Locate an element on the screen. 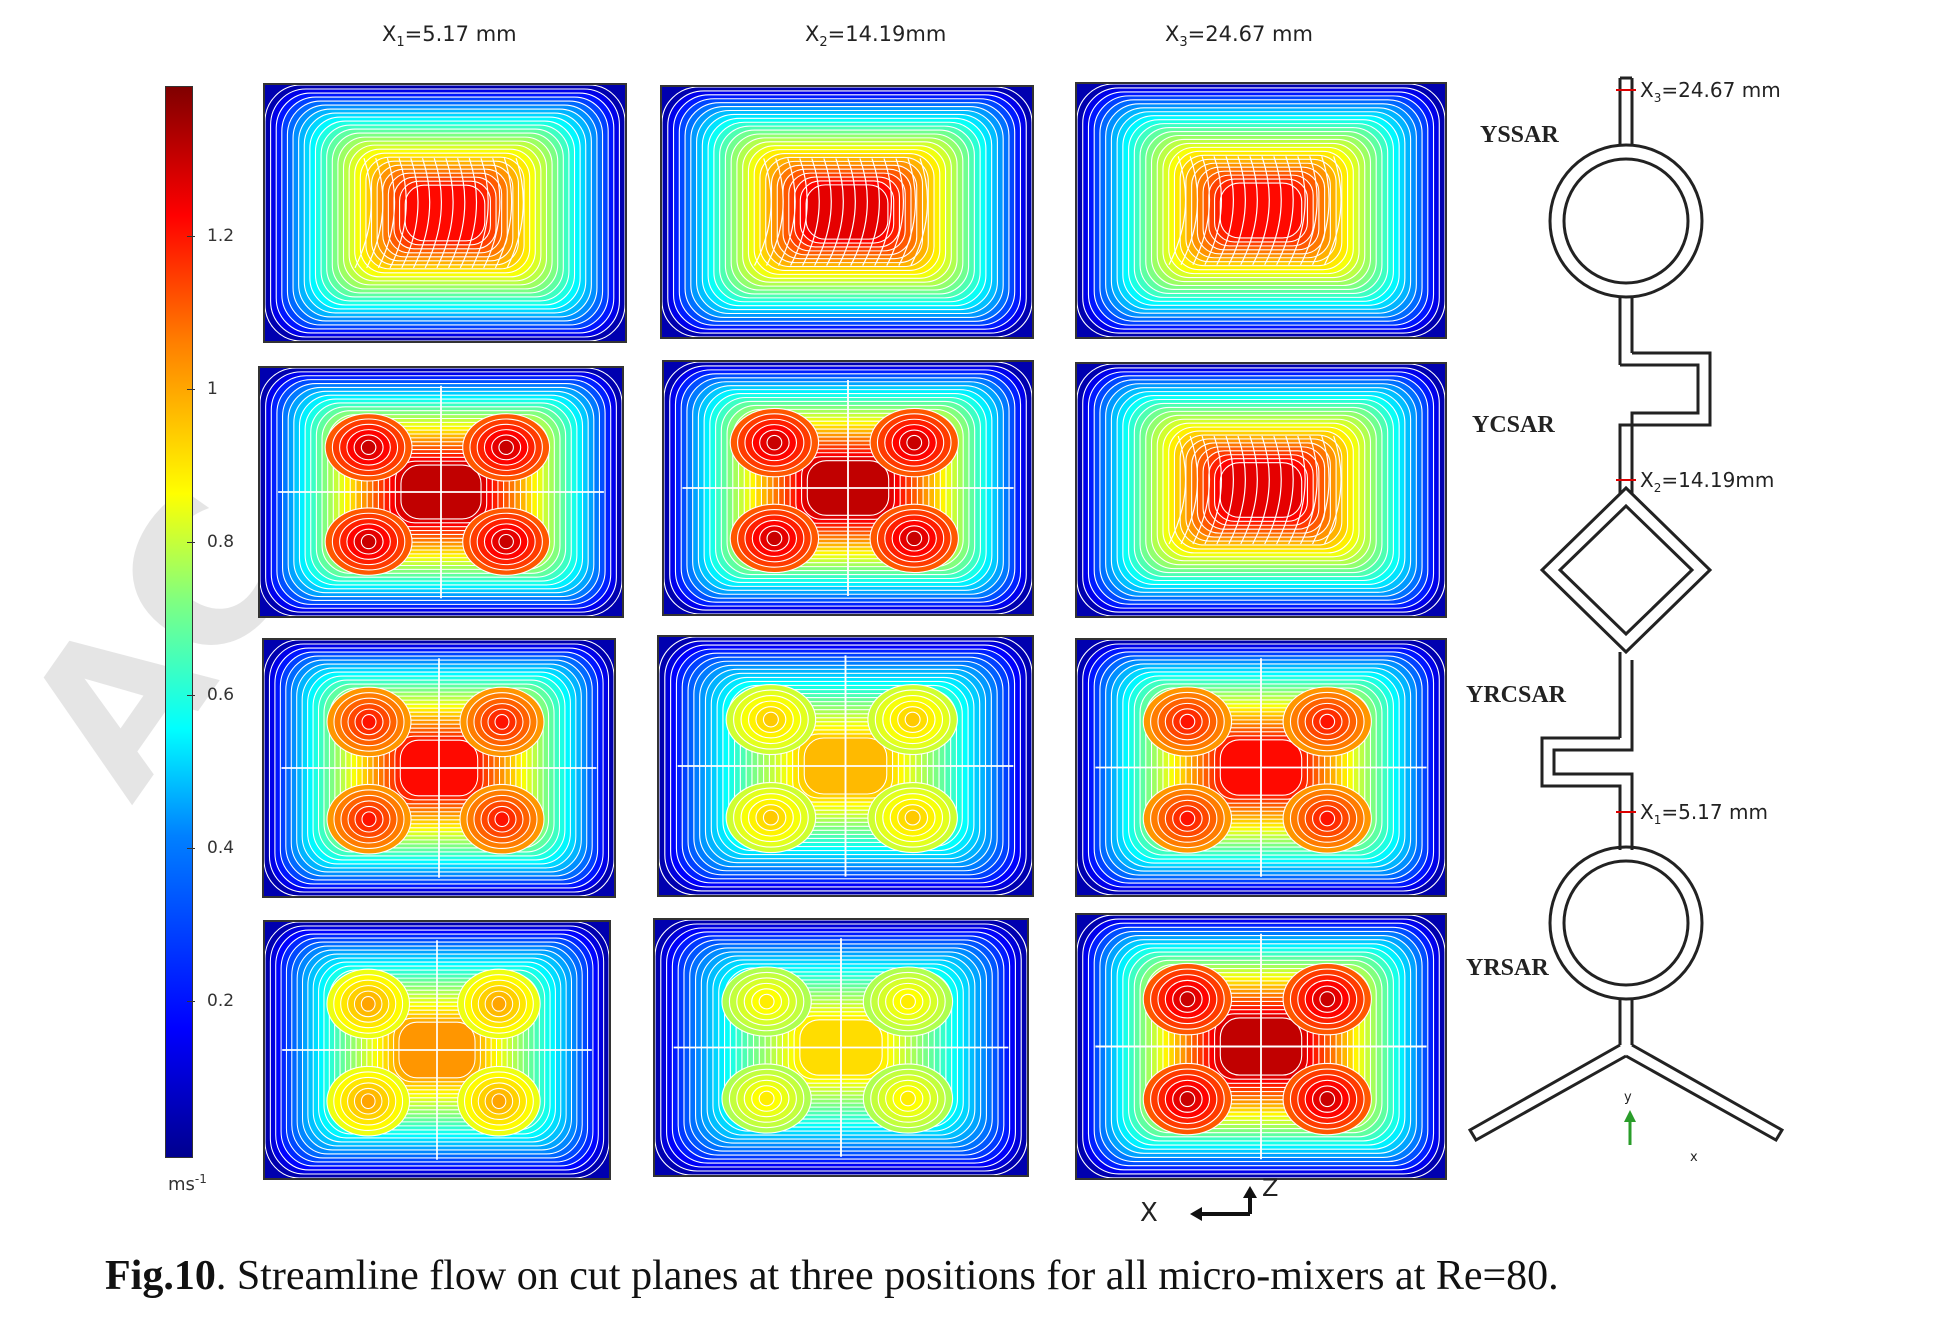 The width and height of the screenshot is (1955, 1323). mixer-label-ycsar: YCSAR is located at coordinates (1513, 425).